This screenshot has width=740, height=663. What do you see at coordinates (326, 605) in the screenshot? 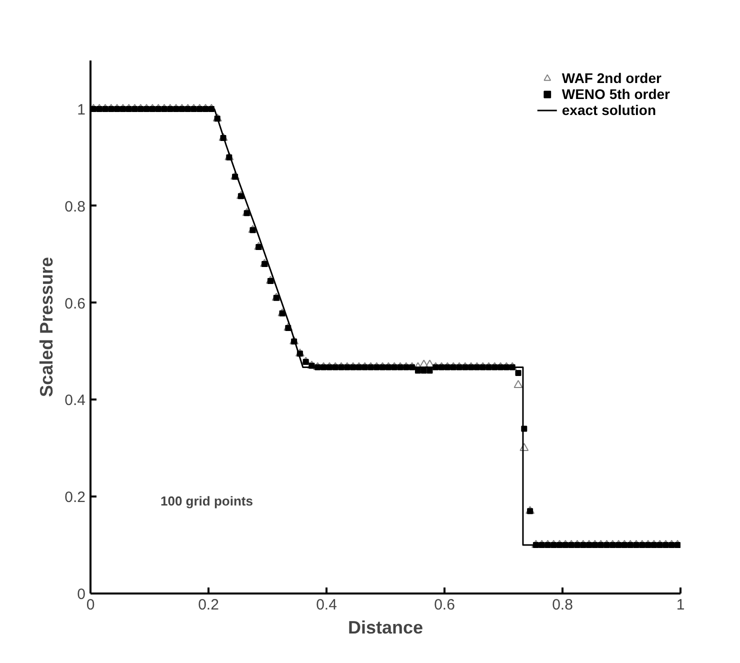
I see `x-tick-label: 0.4` at bounding box center [326, 605].